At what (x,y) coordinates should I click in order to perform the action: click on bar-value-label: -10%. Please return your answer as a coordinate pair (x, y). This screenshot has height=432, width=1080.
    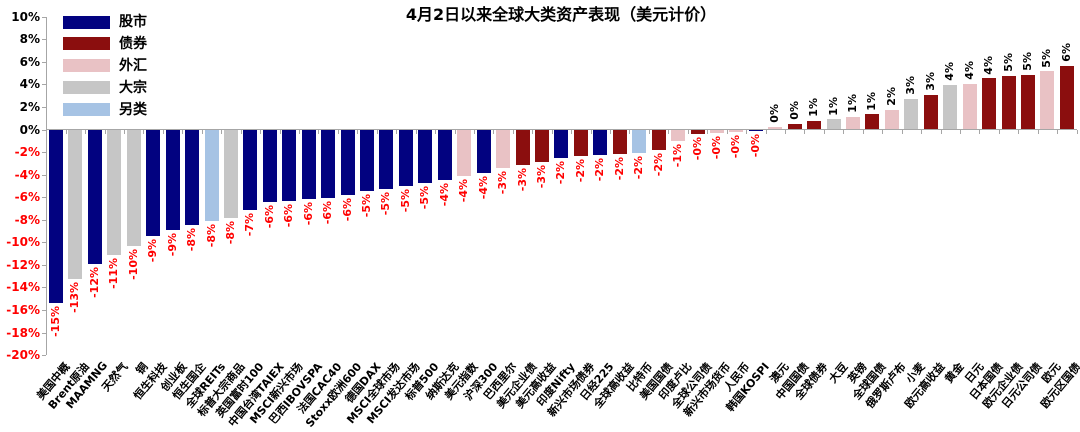
    Looking at the image, I should click on (133, 265).